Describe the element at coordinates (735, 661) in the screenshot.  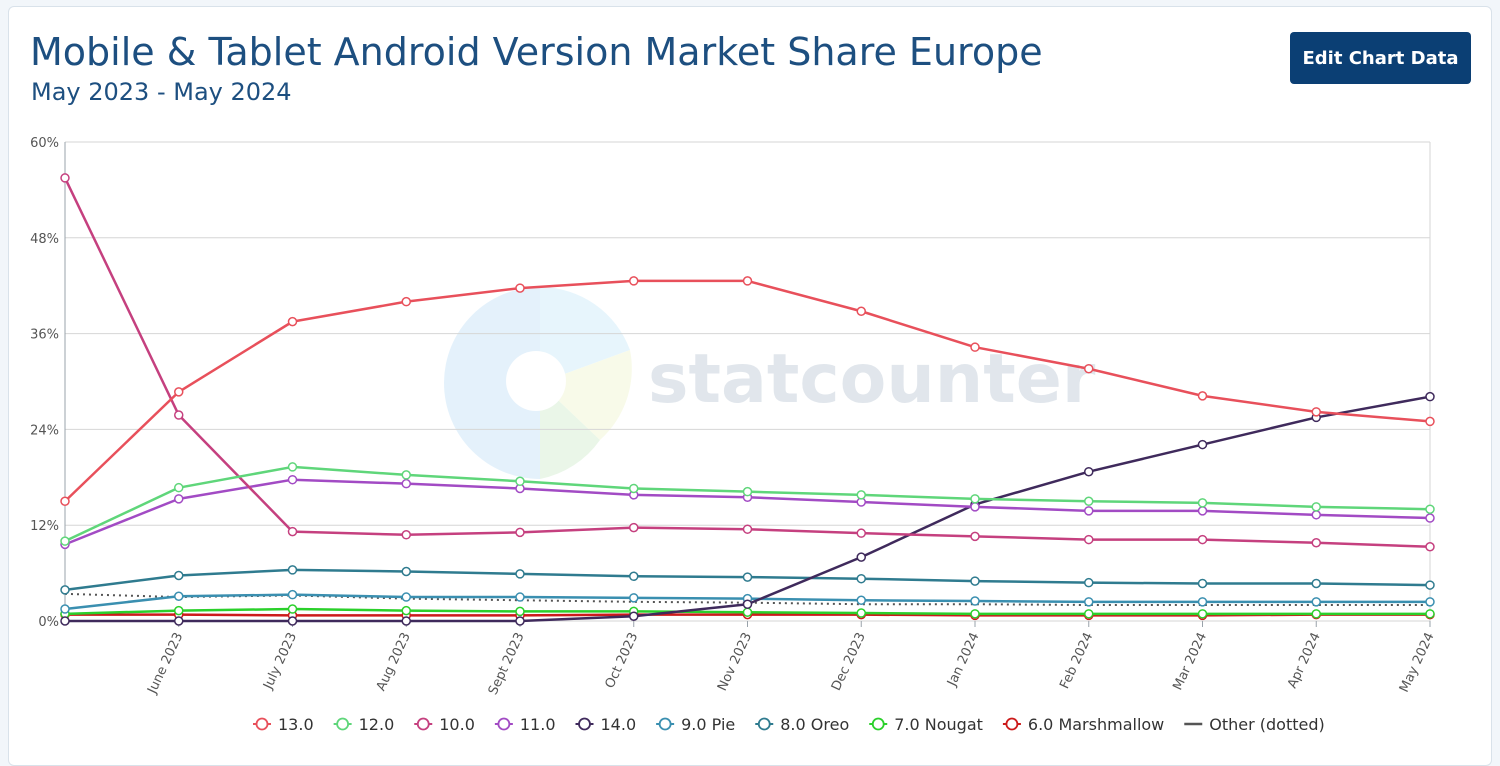
I see `x-tick-label: Nov 2023` at that location.